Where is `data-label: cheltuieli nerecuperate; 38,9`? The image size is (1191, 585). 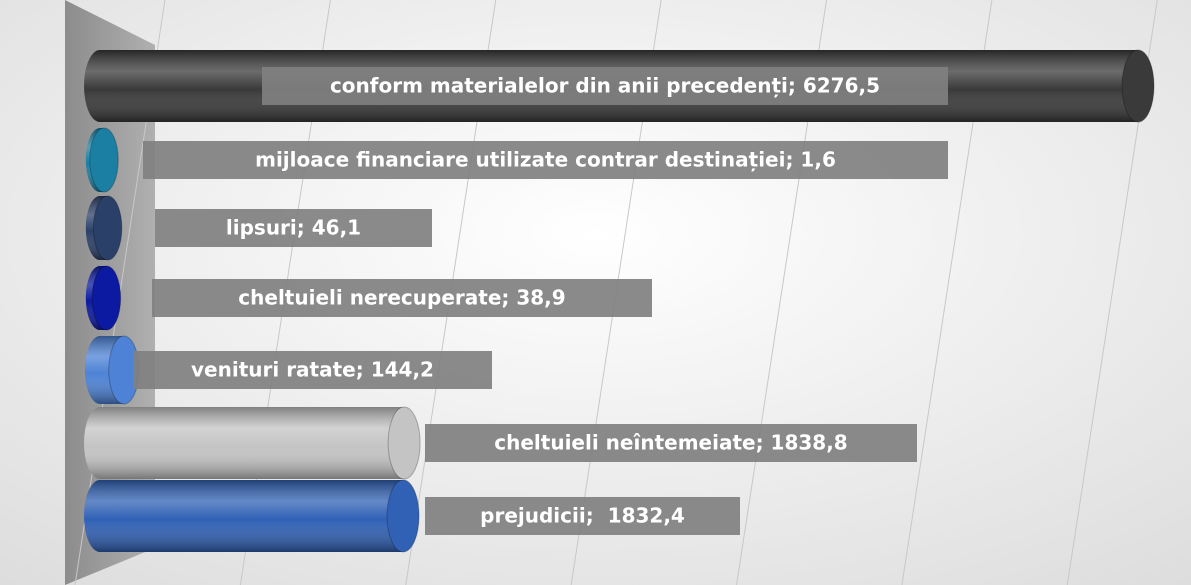
data-label: cheltuieli nerecuperate; 38,9 is located at coordinates (401, 298).